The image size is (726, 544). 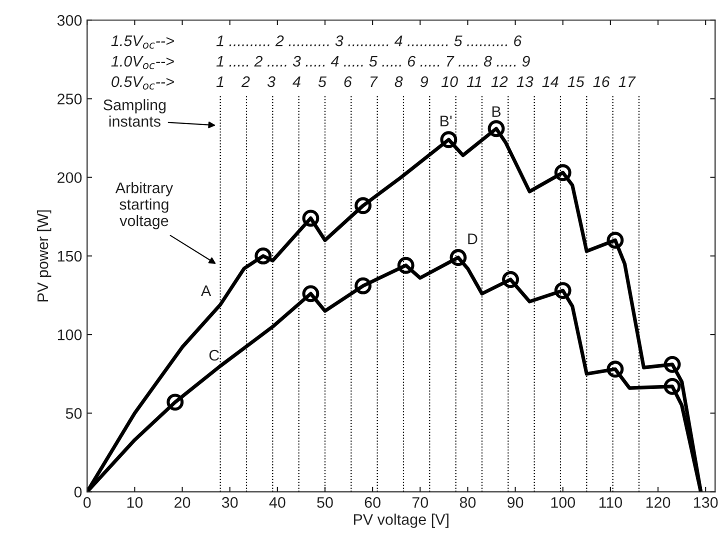 I want to click on x-tick-label: 0, so click(x=87, y=502).